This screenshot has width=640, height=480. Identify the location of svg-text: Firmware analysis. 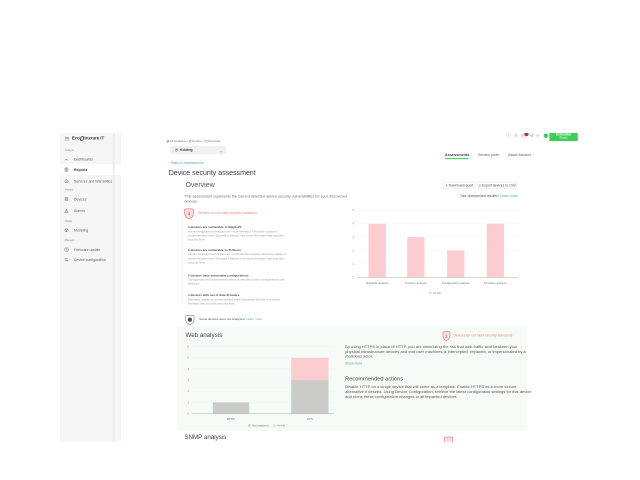
(495, 283).